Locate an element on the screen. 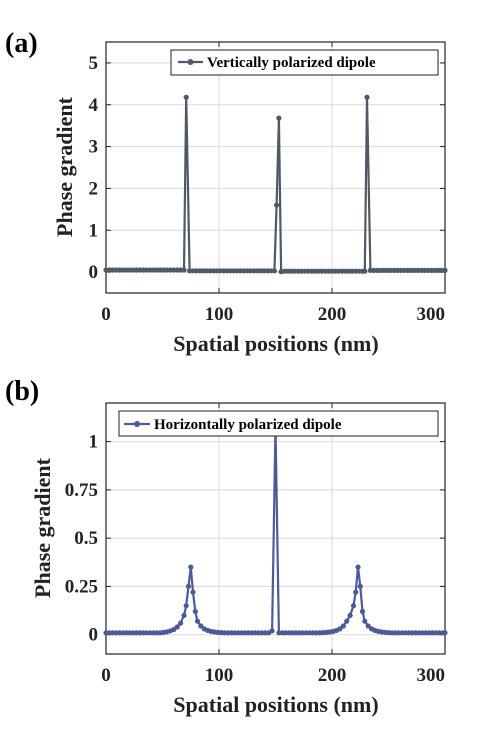 This screenshot has width=486, height=729. y-tick-label-b-4: 1 is located at coordinates (94, 442).